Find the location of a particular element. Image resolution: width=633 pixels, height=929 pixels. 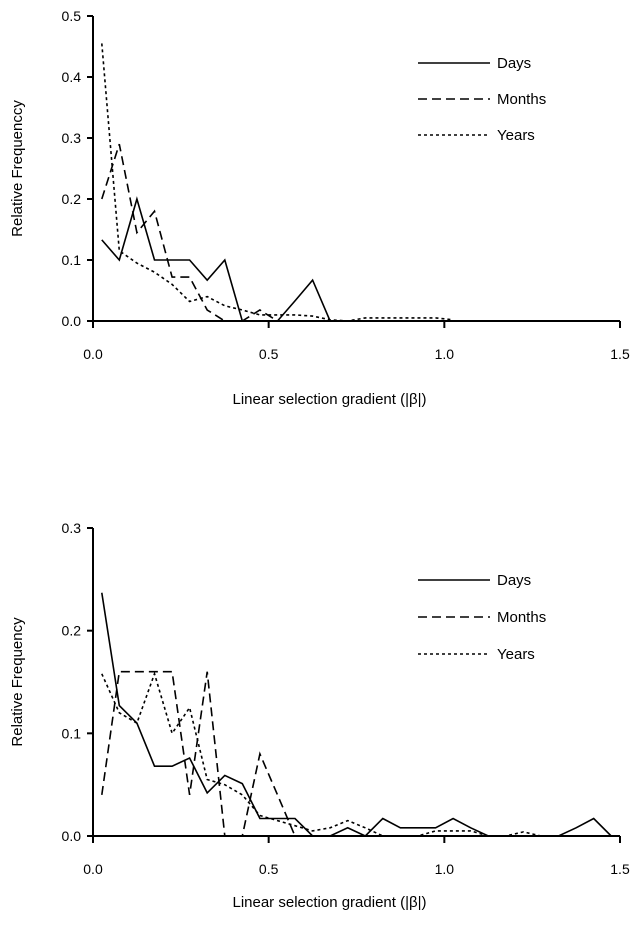

y-axis-title: Relative Frequenccy is located at coordinates (17, 168).